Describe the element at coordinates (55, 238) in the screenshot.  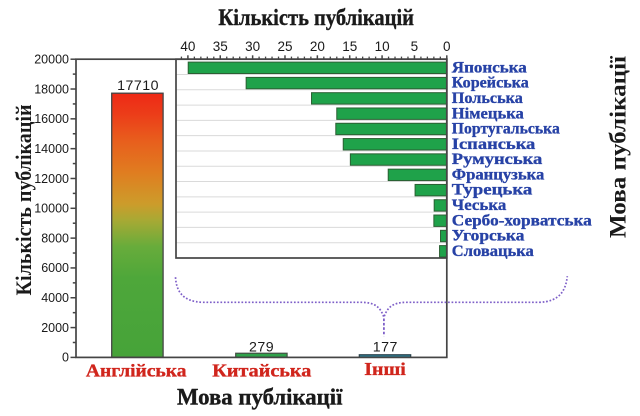
I see `svg-text: 8000` at that location.